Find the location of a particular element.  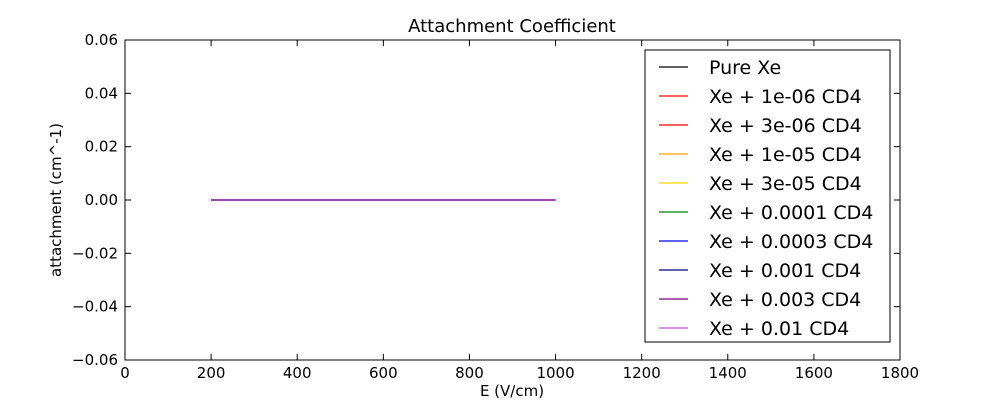

x-tick-label: 1200 is located at coordinates (642, 373).